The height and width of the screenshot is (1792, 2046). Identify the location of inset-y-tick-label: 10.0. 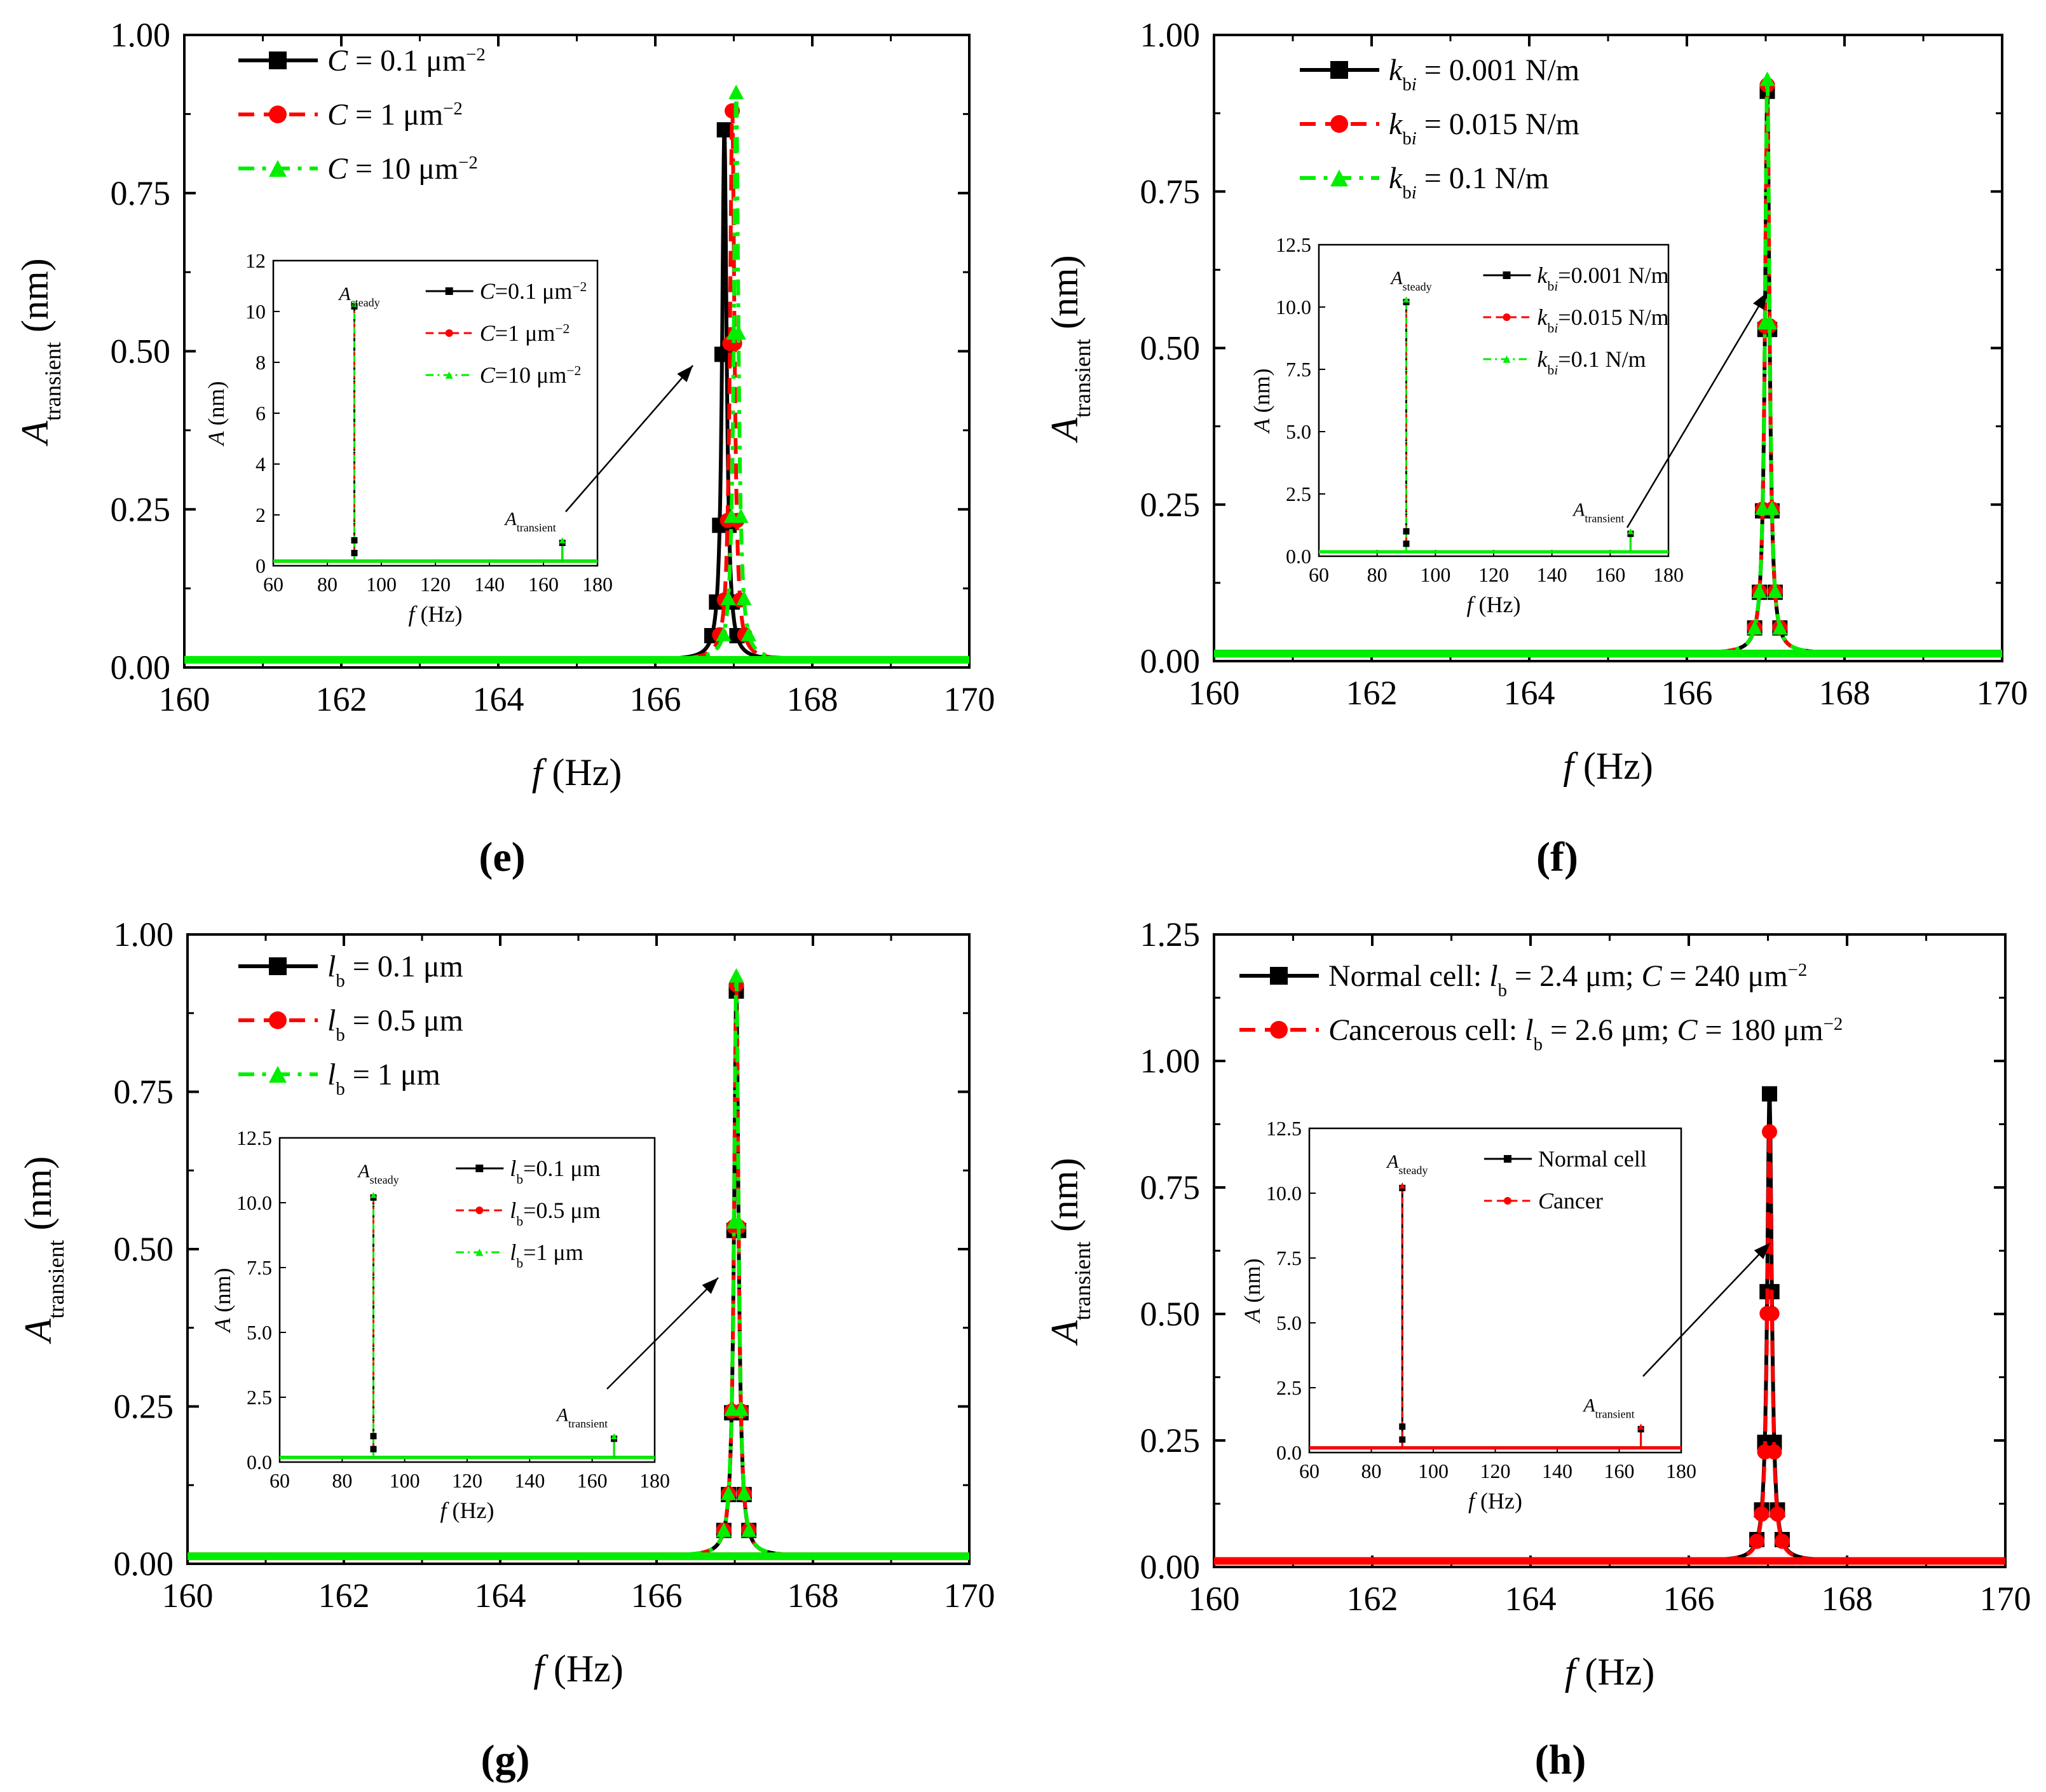
(1284, 1193).